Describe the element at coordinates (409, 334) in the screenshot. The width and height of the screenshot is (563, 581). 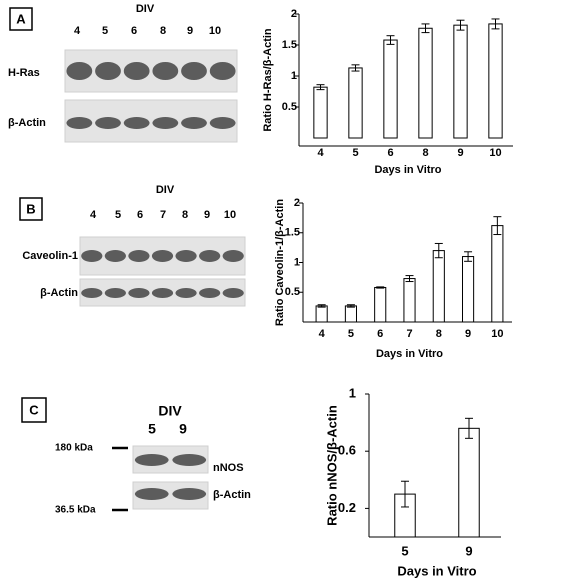
I see `x-tick-label: 7` at that location.